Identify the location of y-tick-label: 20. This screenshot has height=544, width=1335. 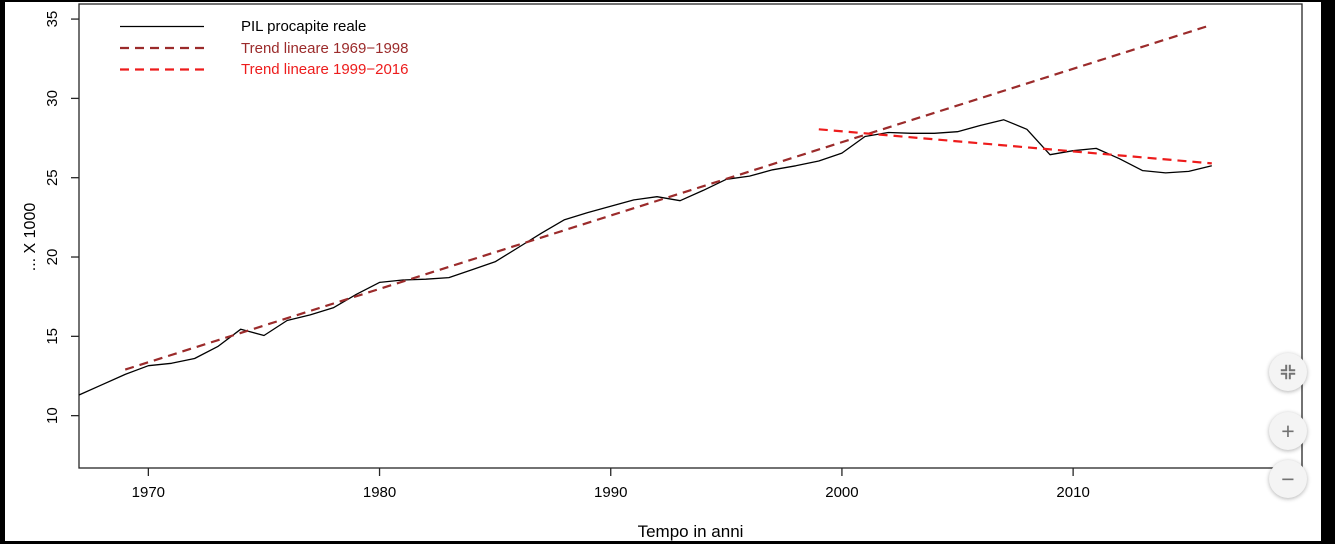
(52, 257).